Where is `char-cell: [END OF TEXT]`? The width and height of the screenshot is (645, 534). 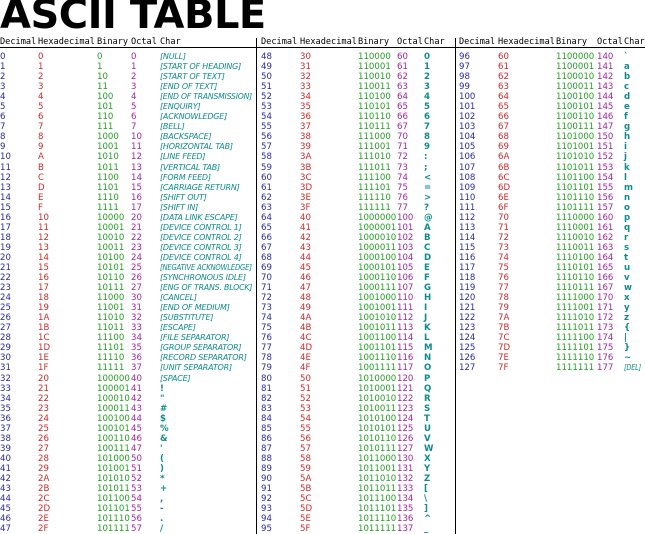
char-cell: [END OF TEXT] is located at coordinates (189, 87).